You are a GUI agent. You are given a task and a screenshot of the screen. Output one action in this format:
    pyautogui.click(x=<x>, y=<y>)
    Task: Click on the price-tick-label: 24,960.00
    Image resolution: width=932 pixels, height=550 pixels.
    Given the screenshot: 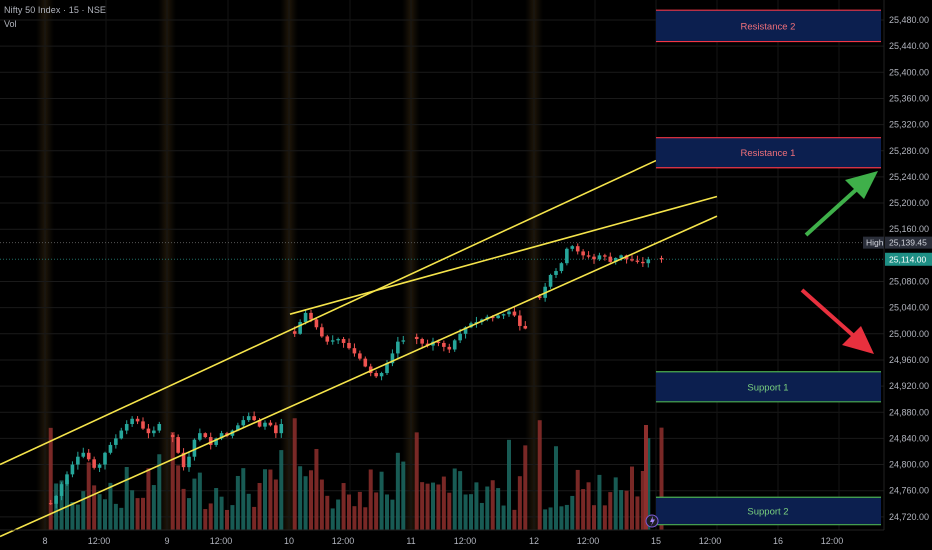 What is the action you would take?
    pyautogui.click(x=909, y=360)
    